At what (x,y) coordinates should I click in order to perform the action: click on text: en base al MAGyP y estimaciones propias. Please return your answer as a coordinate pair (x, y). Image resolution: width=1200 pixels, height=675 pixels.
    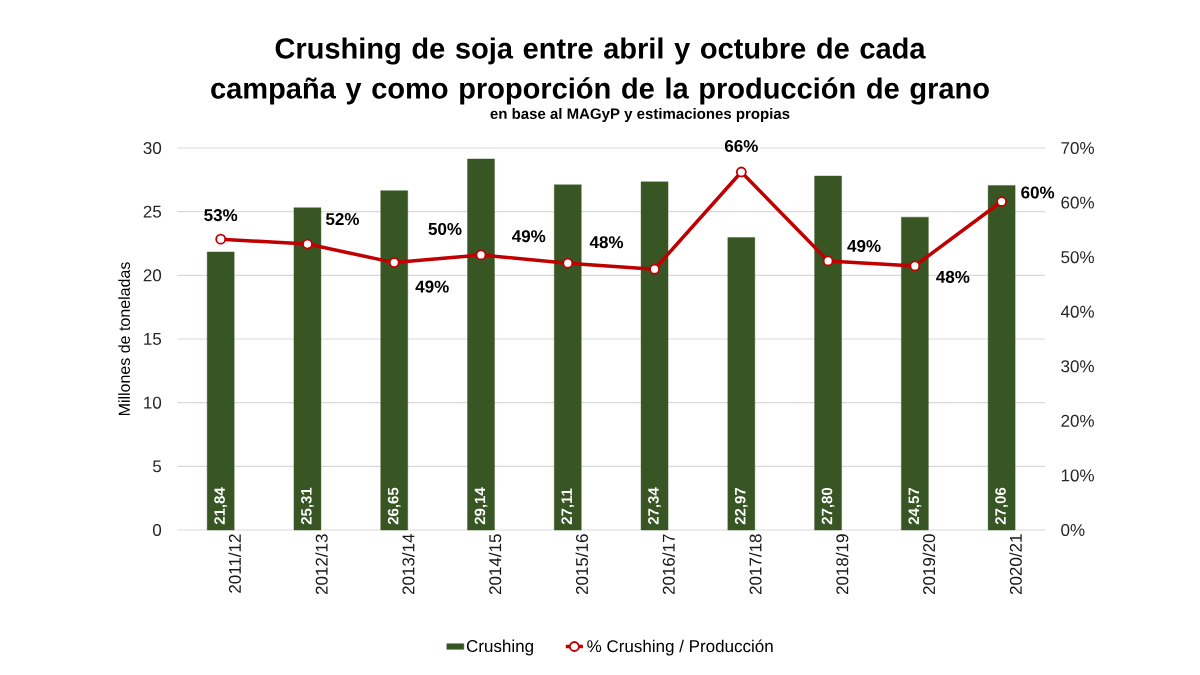
    Looking at the image, I should click on (640, 115).